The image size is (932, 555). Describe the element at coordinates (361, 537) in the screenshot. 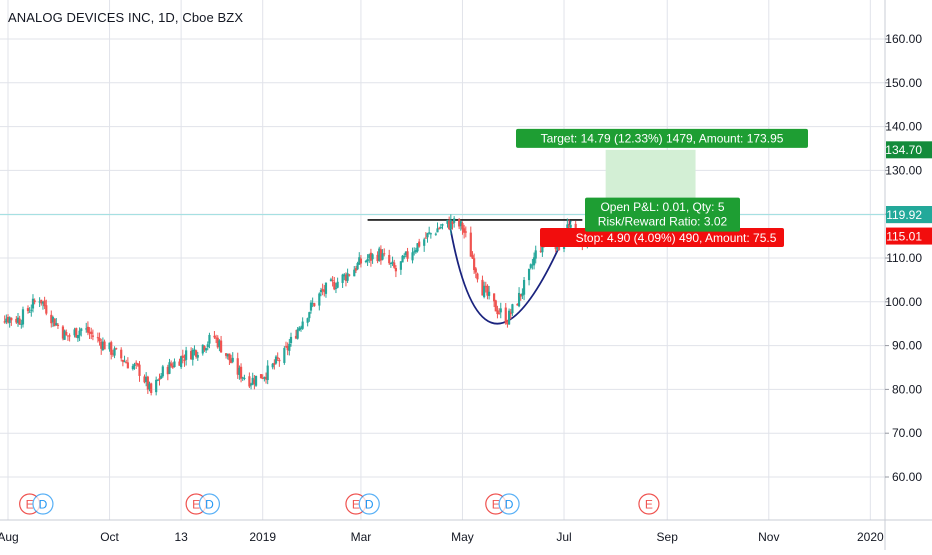

I see `time-tick-label: Mar` at that location.